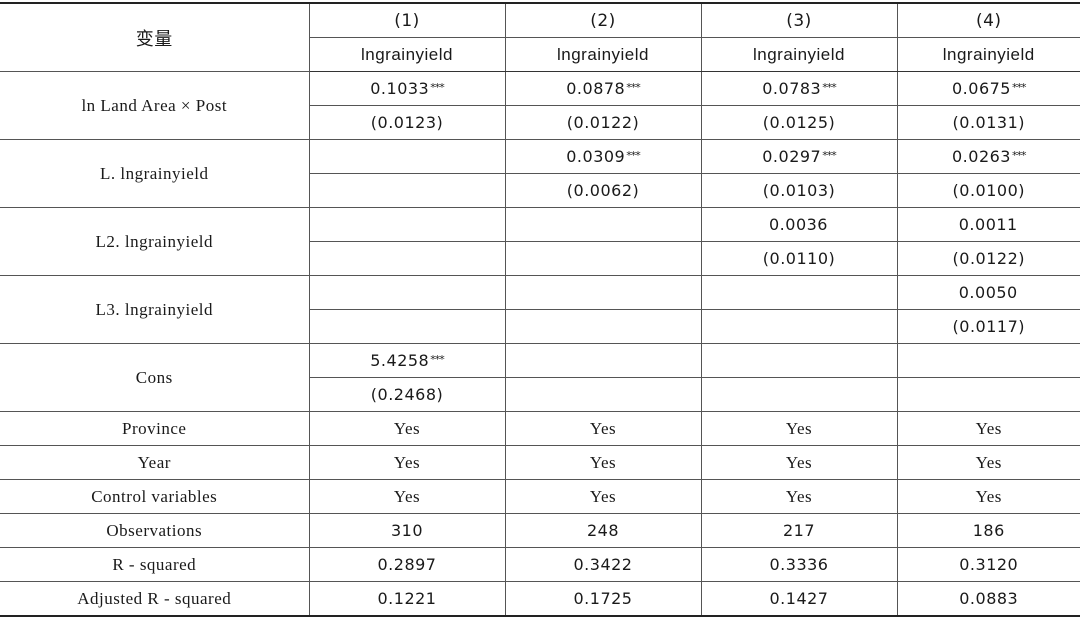  I want to click on standard-error-row: (0.0110) (0.0122), so click(540, 258).